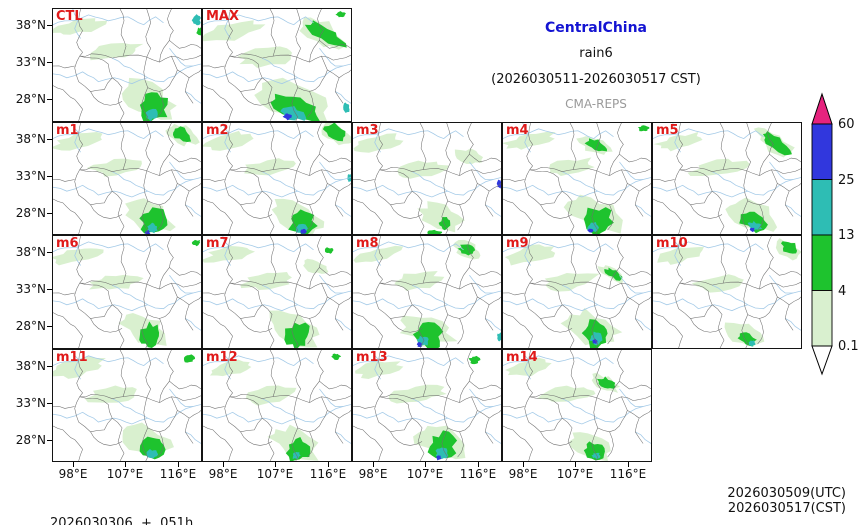 The image size is (860, 525). I want to click on panel-label-m10: m10, so click(672, 243).